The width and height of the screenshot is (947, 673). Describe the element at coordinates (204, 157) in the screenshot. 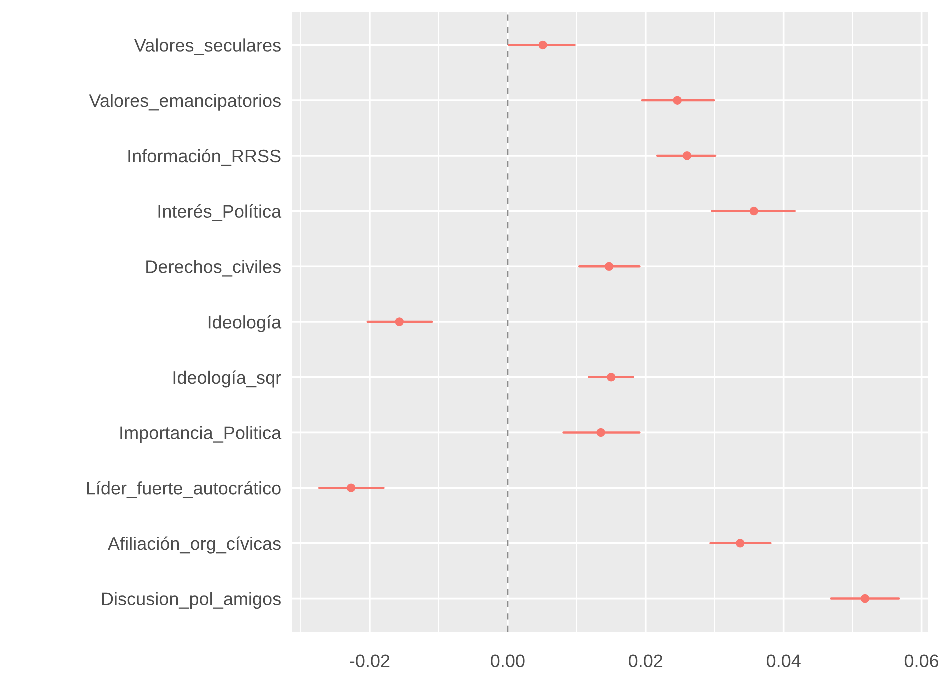

I see `y-tick-label: Información_RRSS` at that location.